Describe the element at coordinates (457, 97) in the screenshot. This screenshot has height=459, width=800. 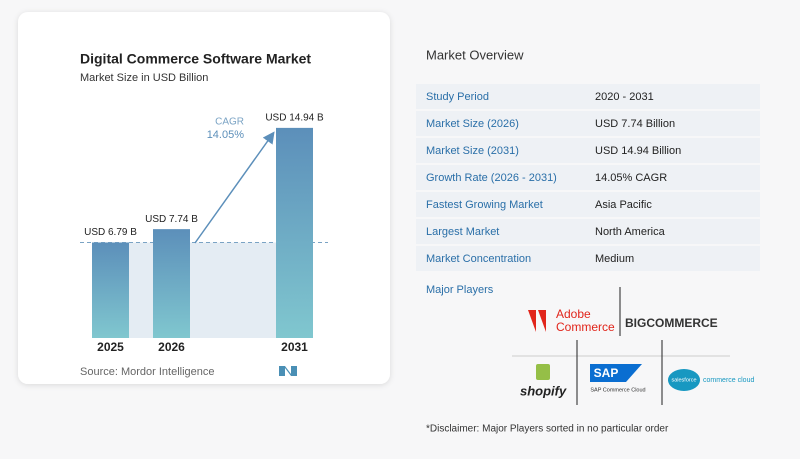
I see `row-label: Study Period` at that location.